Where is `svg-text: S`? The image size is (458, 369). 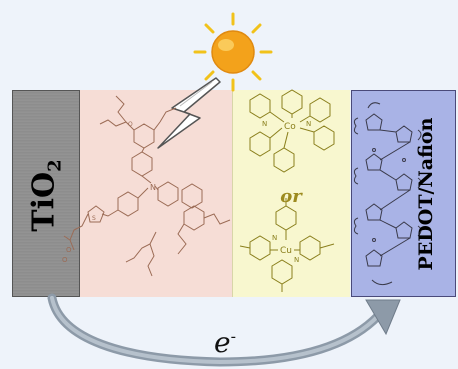
svg-text: S is located at coordinates (94, 218).